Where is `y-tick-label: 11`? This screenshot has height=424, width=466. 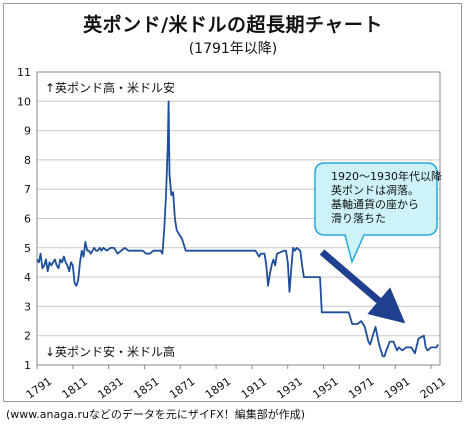 y-tick-label: 11 is located at coordinates (24, 72).